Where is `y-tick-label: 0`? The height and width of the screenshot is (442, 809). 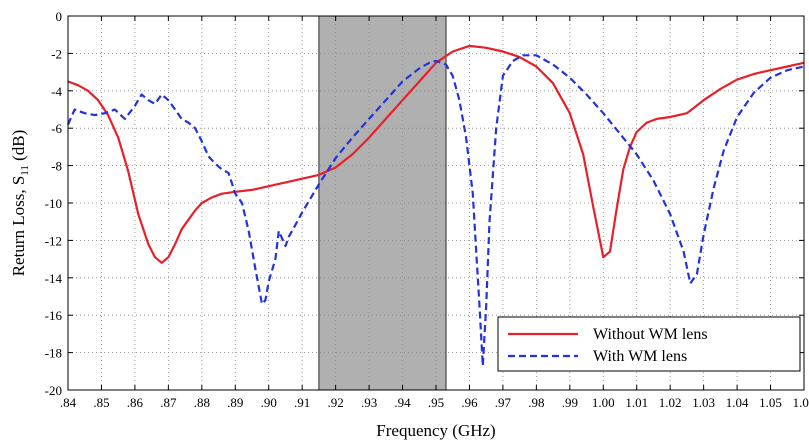
y-tick-label: 0 is located at coordinates (59, 16).